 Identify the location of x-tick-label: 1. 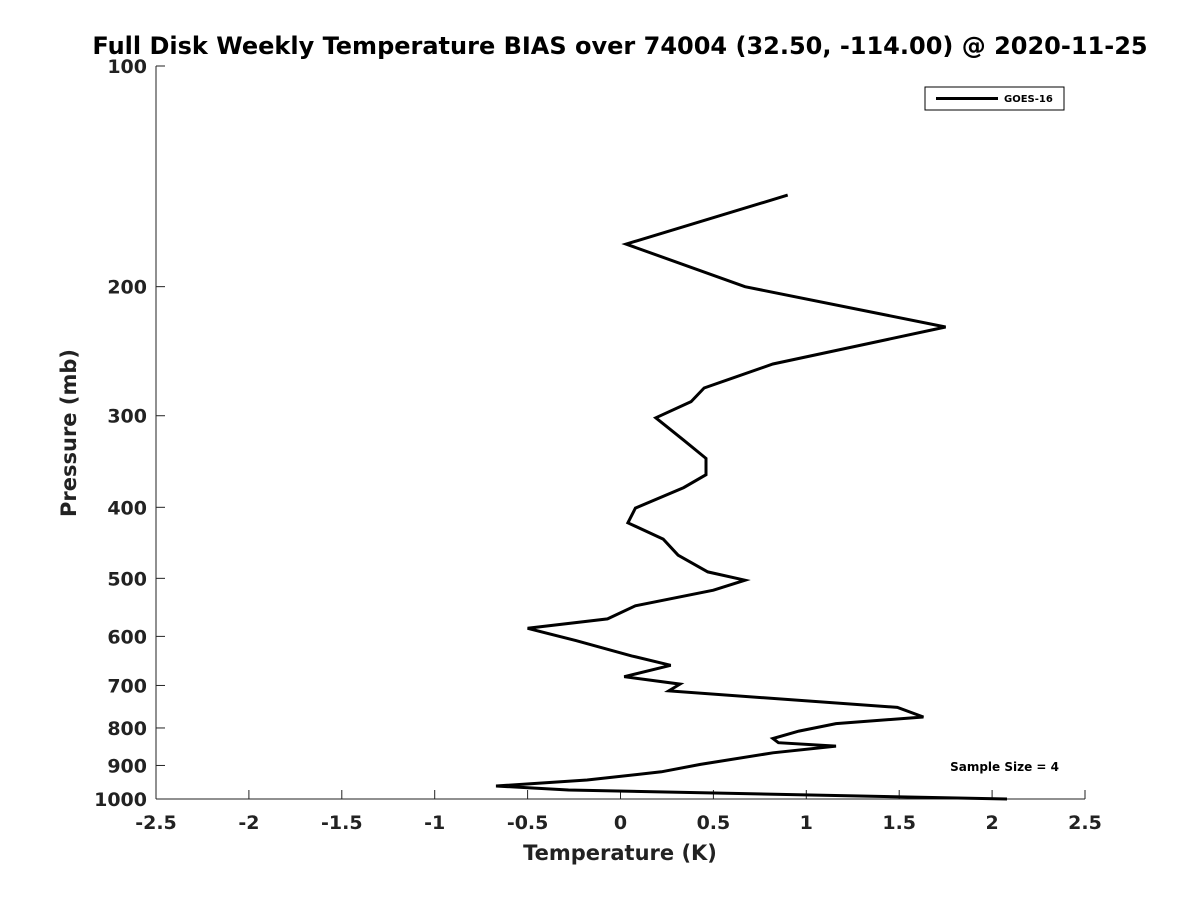
(806, 823).